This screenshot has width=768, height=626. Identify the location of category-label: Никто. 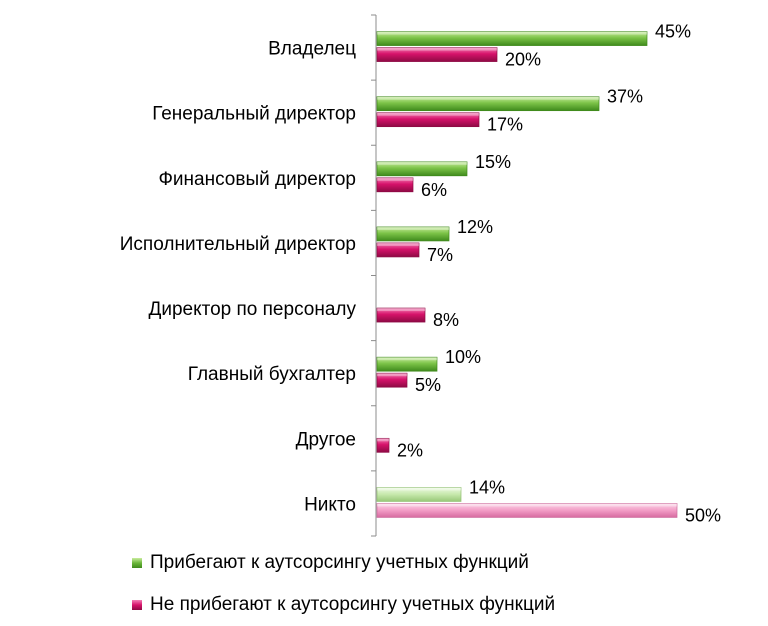
(330, 504).